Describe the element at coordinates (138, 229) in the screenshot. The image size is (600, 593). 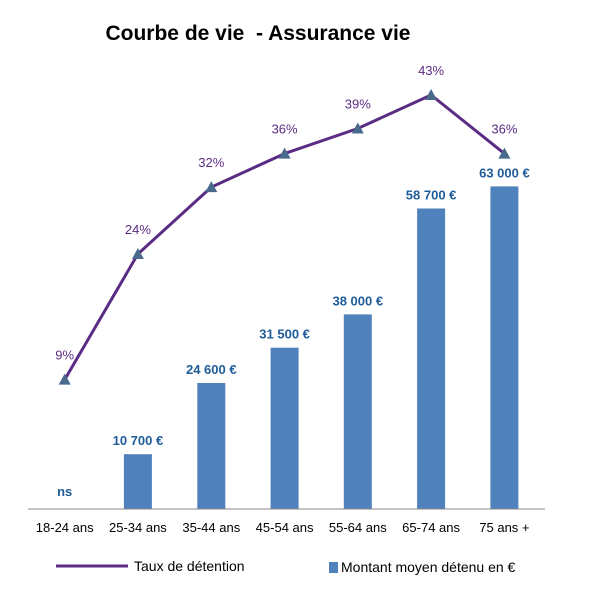
I see `line-point-label-1: 24%` at that location.